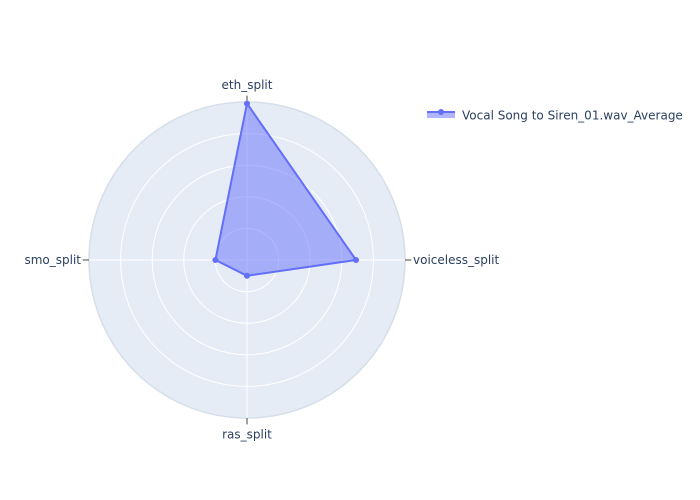 The image size is (700, 500). I want to click on axis-label-voiceless_split: voiceless_split, so click(456, 260).